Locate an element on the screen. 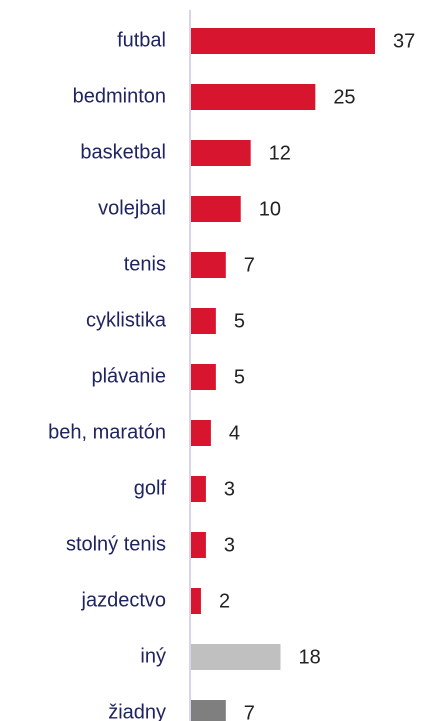  value-label: 25 is located at coordinates (344, 97).